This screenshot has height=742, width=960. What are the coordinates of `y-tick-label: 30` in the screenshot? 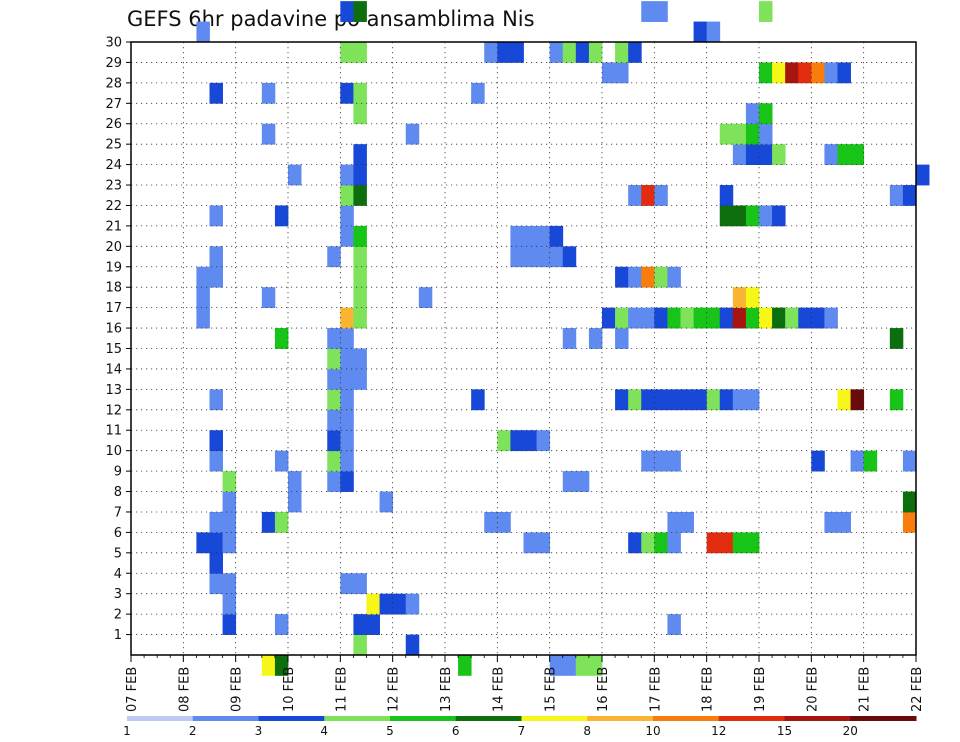 It's located at (113, 43).